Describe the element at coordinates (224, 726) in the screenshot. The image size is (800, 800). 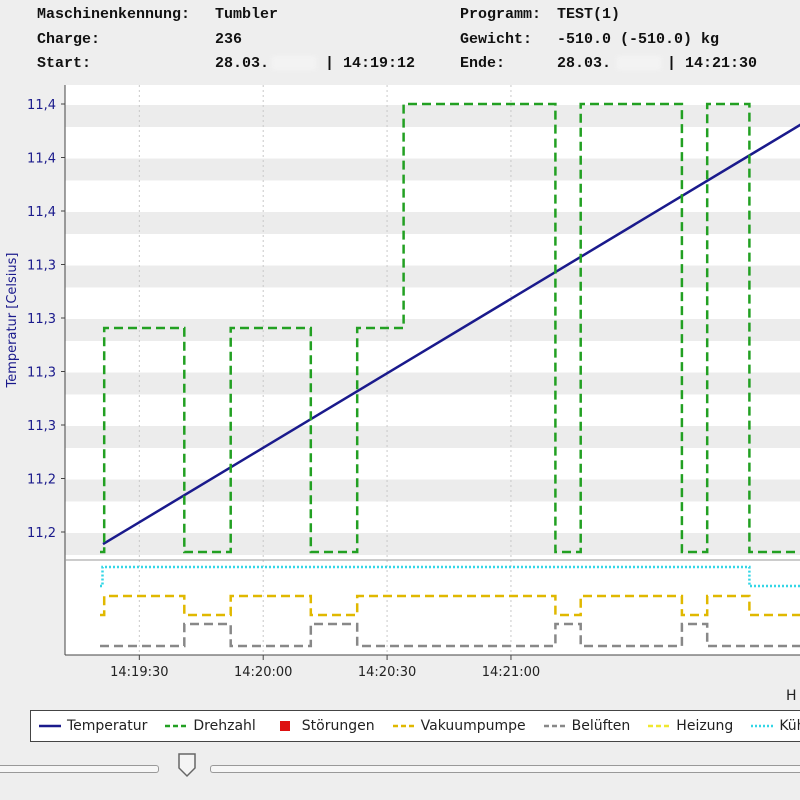
I see `legend-label: Drehzahl` at that location.